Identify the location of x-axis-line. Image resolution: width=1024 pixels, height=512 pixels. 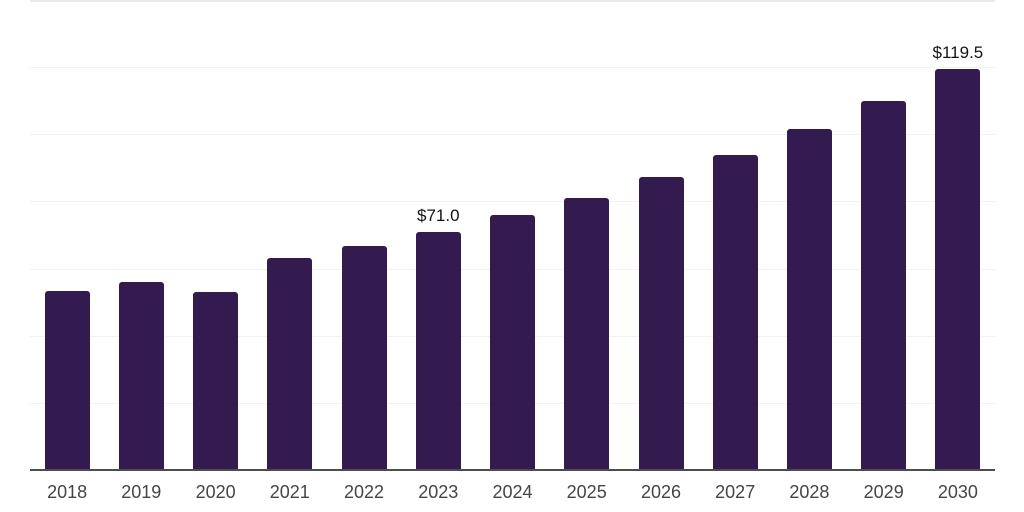
(512, 470).